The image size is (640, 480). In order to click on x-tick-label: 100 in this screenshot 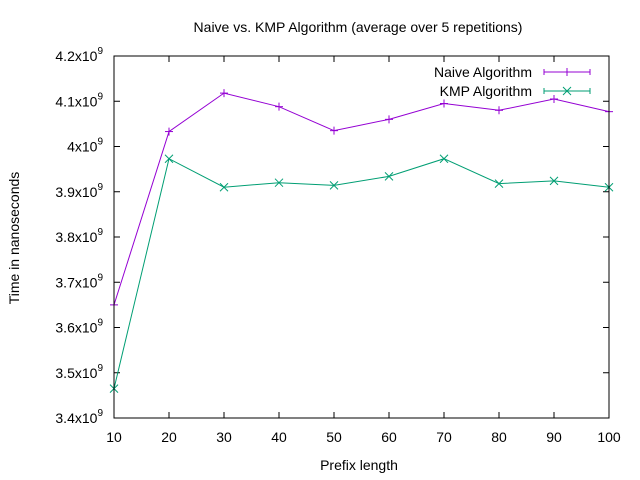, I will do `click(609, 437)`.